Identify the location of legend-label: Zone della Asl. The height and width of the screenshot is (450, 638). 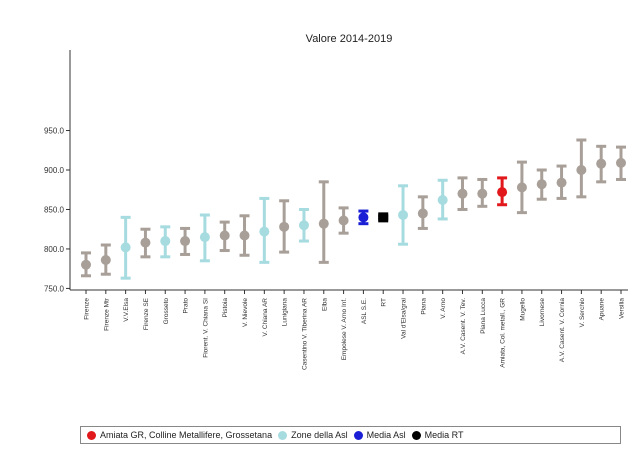
(319, 435).